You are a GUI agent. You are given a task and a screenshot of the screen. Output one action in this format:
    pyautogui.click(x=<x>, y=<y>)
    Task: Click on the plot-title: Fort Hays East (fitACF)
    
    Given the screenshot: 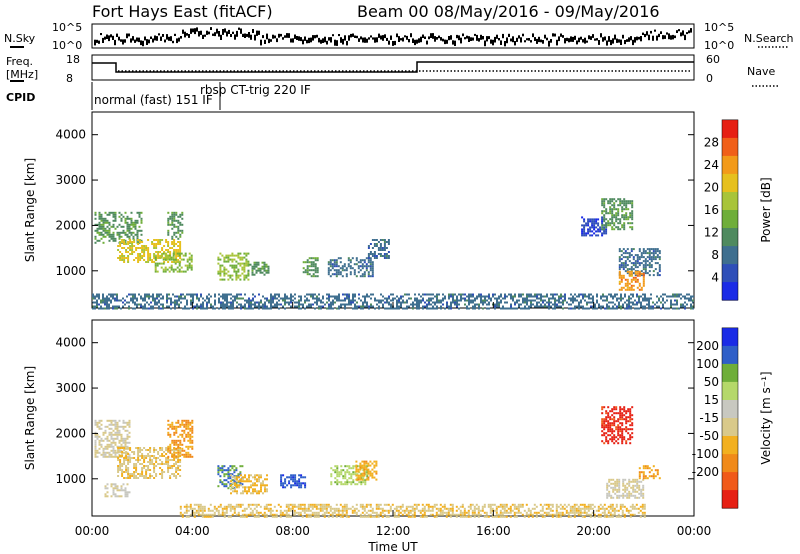 What is the action you would take?
    pyautogui.click(x=182, y=11)
    